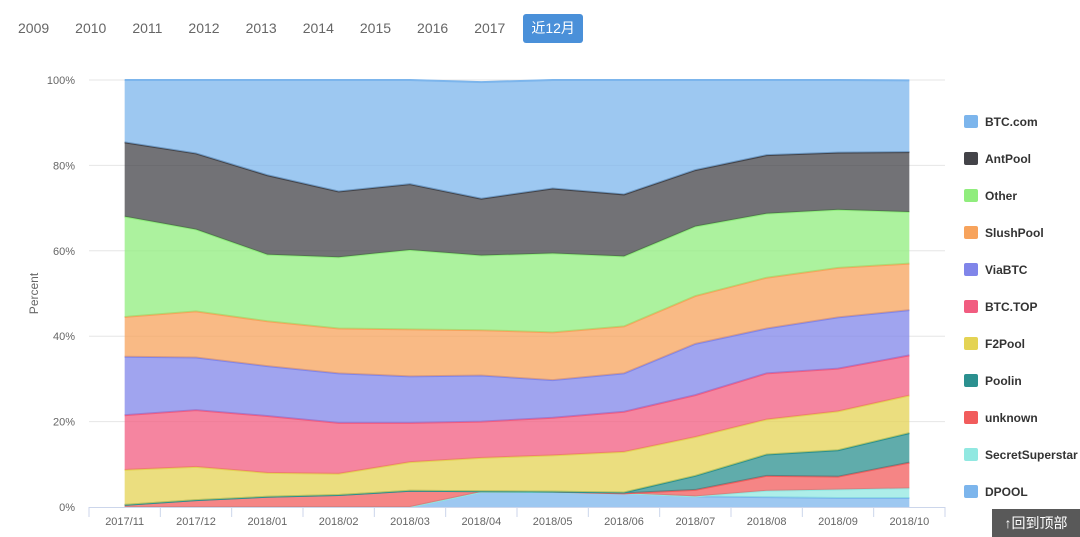 The width and height of the screenshot is (1080, 537). What do you see at coordinates (410, 522) in the screenshot?
I see `x-tick-label: 2018/03` at bounding box center [410, 522].